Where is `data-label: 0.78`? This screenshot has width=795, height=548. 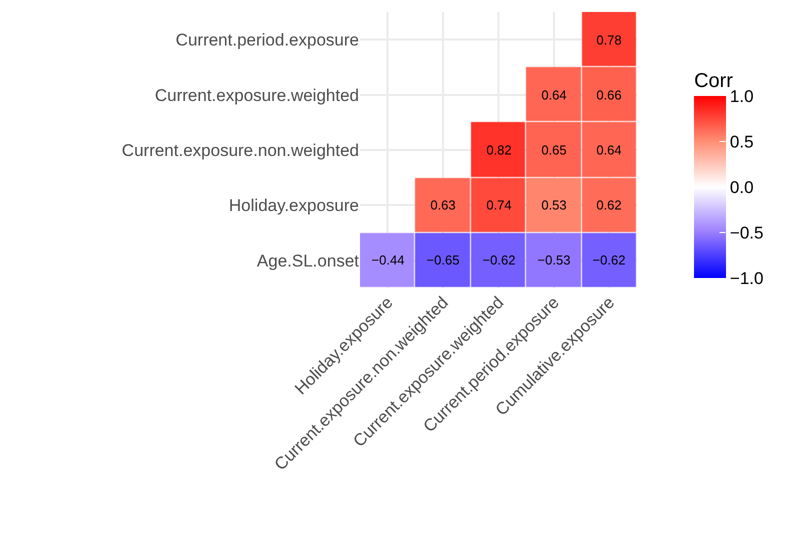 data-label: 0.78 is located at coordinates (609, 40).